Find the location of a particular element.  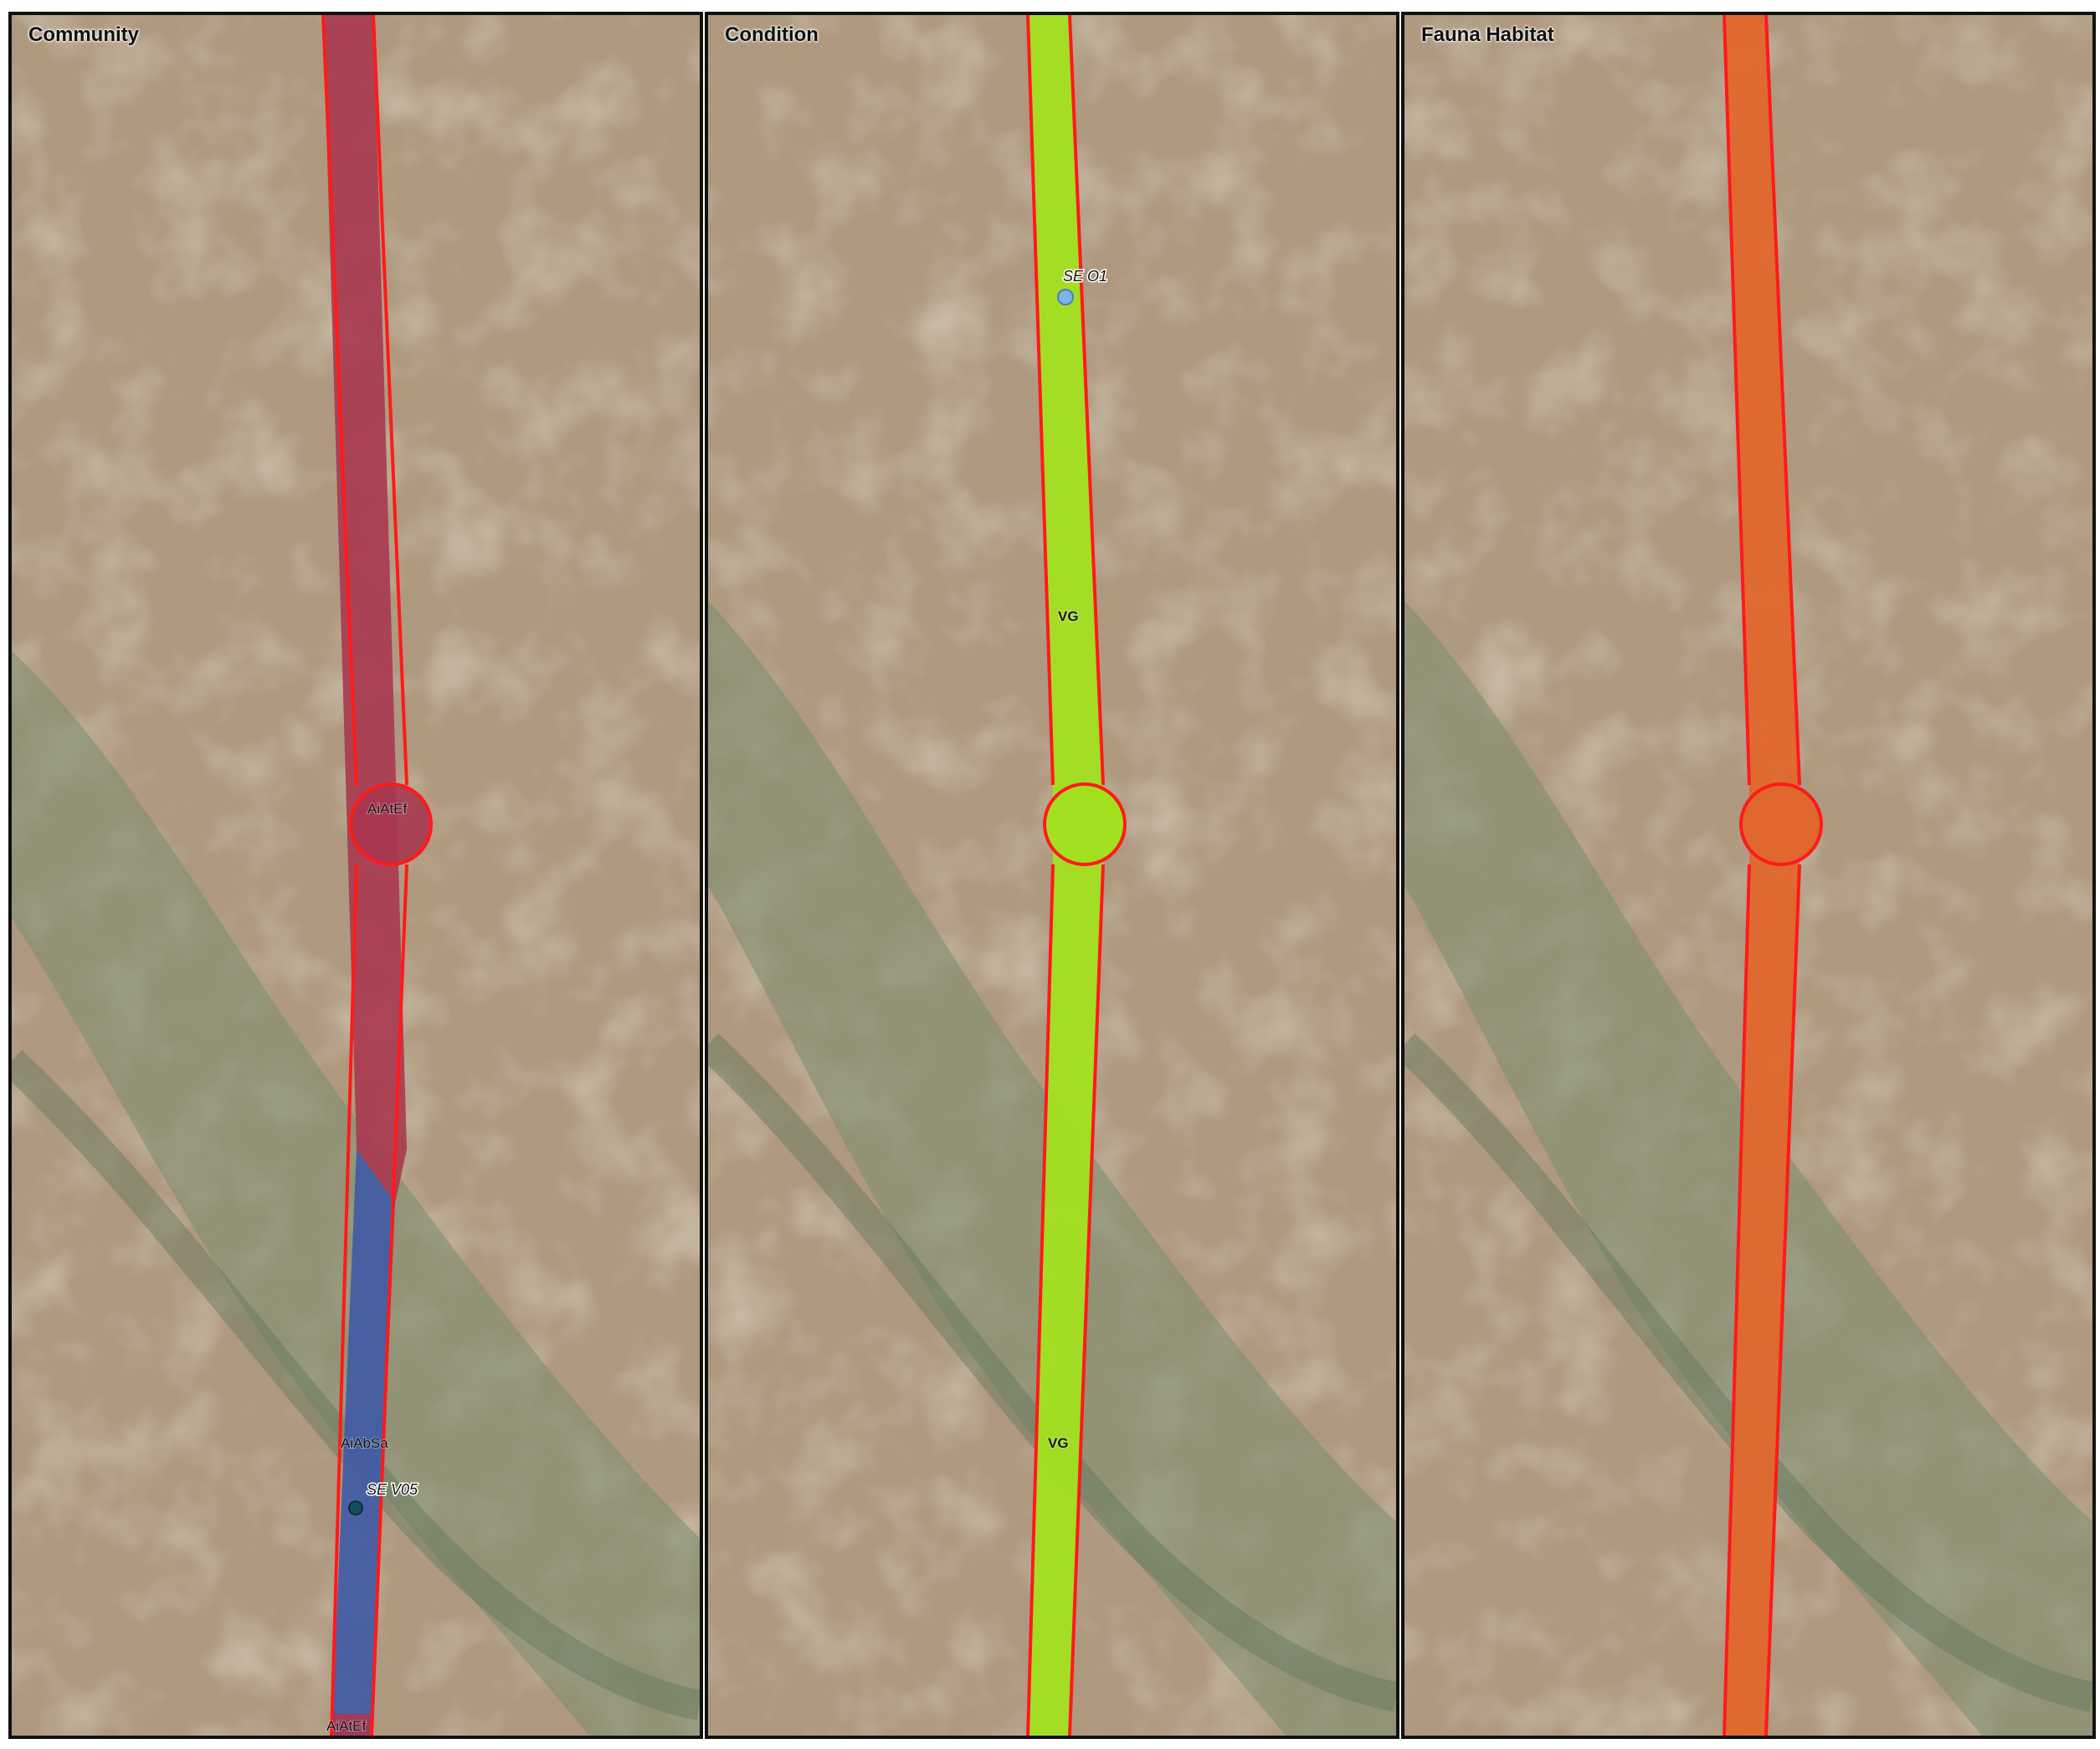

community-node-circle is located at coordinates (391, 824).